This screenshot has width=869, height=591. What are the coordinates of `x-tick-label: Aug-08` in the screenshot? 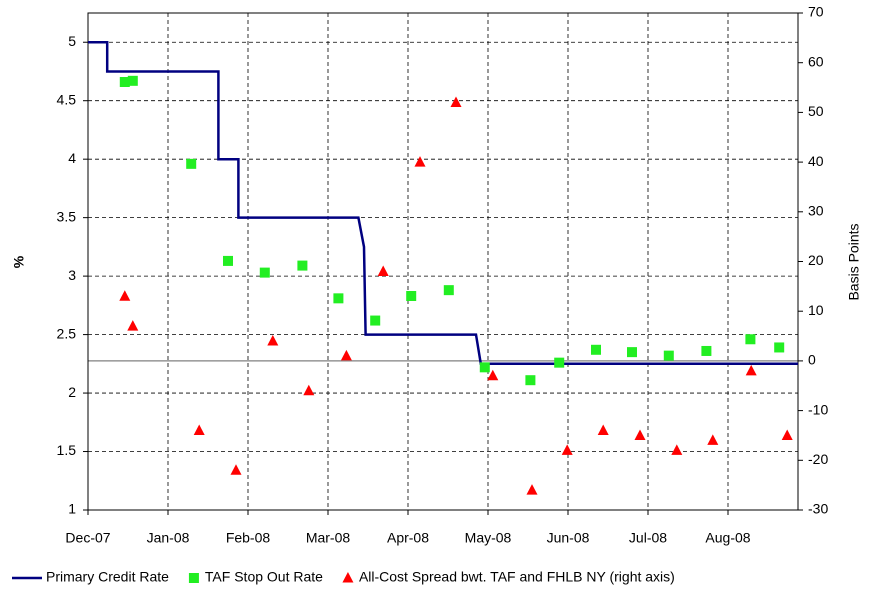 It's located at (727, 538).